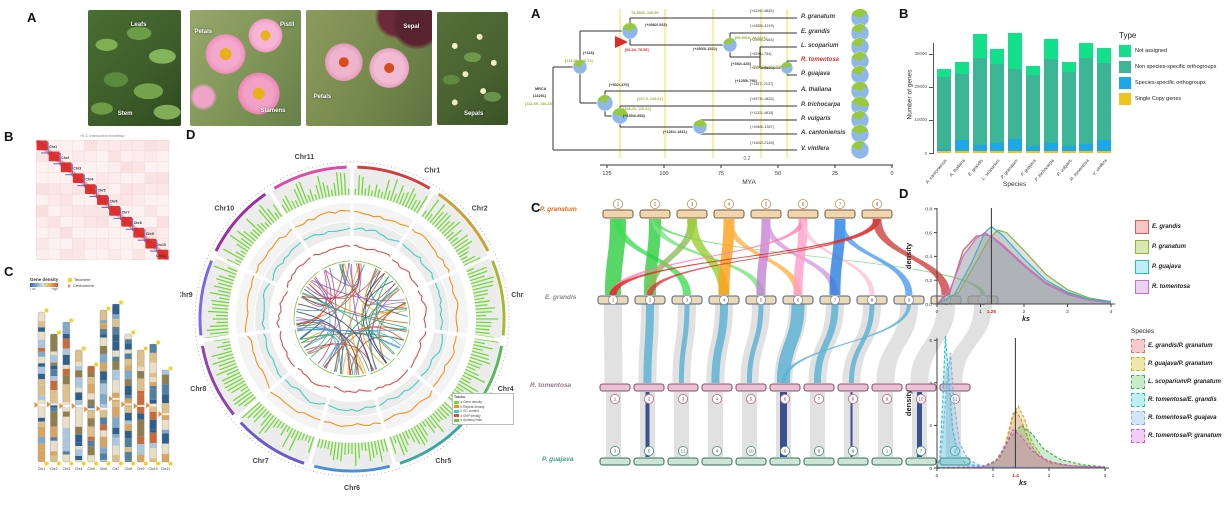 The image size is (1227, 507). What do you see at coordinates (1176, 418) in the screenshot?
I see `density-legend-item: R. tomentosa/P. guajava` at bounding box center [1176, 418].